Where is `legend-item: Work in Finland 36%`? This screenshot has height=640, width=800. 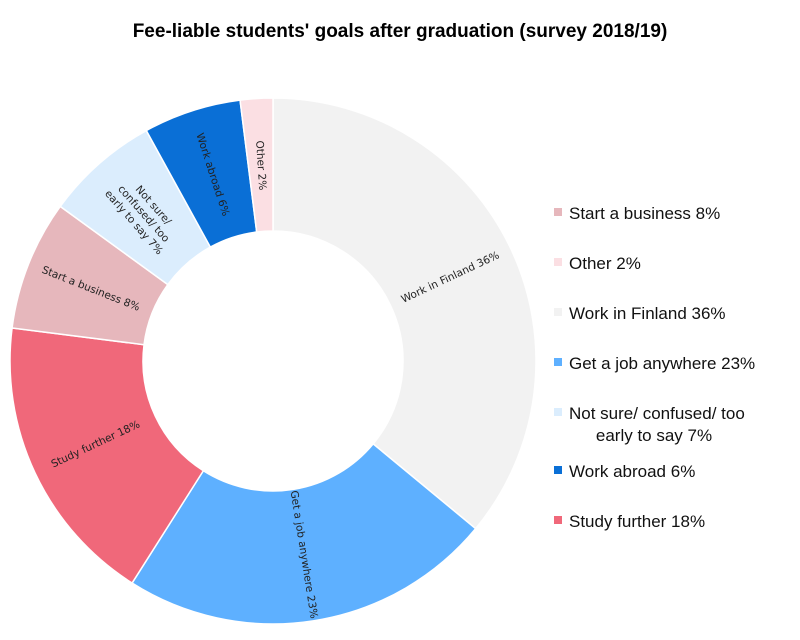
legend-item: Work in Finland 36% is located at coordinates (640, 313).